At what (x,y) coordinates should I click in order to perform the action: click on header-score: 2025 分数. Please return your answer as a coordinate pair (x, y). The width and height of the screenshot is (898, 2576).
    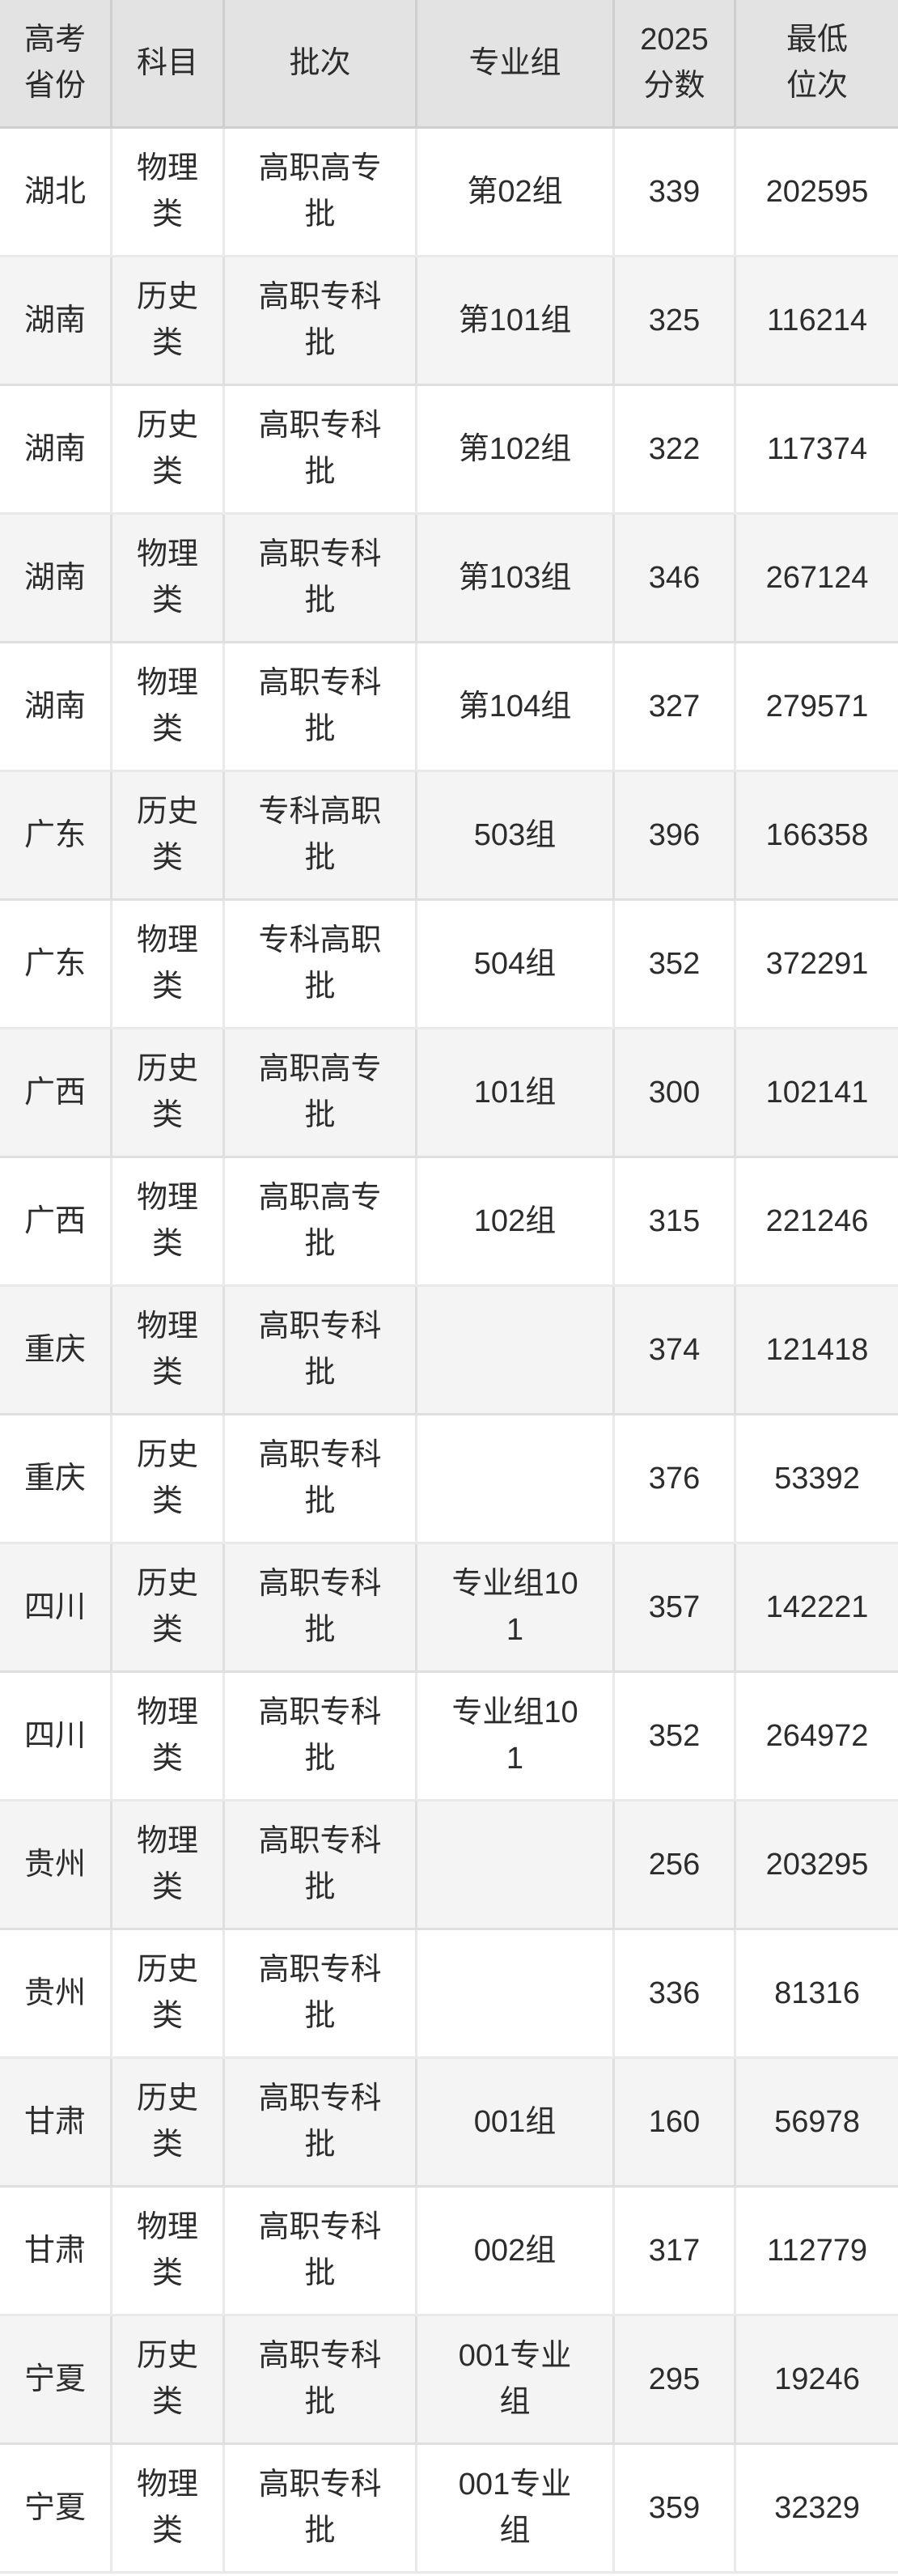
    Looking at the image, I should click on (675, 64).